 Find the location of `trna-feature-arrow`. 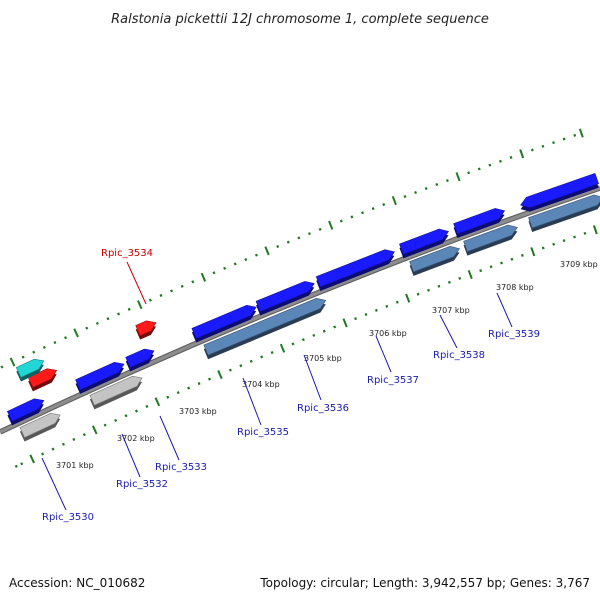

trna-feature-arrow is located at coordinates (30, 370).